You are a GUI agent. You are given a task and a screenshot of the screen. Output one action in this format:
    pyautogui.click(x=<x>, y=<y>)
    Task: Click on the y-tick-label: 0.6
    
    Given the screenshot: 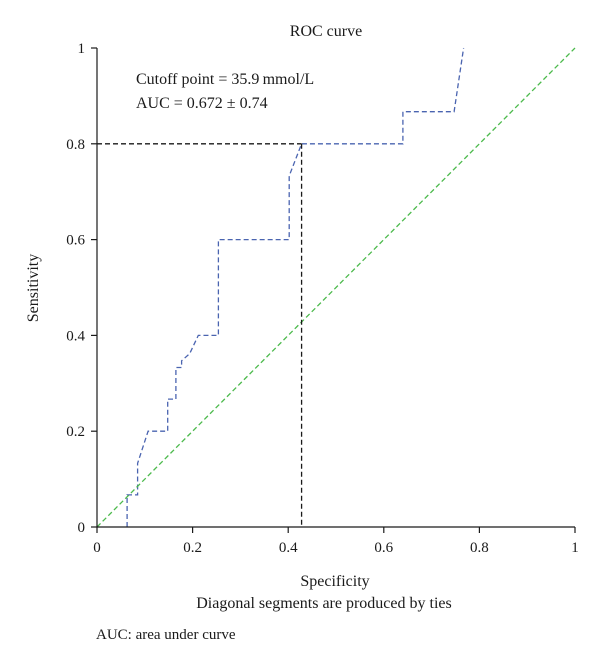 What is the action you would take?
    pyautogui.click(x=75, y=241)
    